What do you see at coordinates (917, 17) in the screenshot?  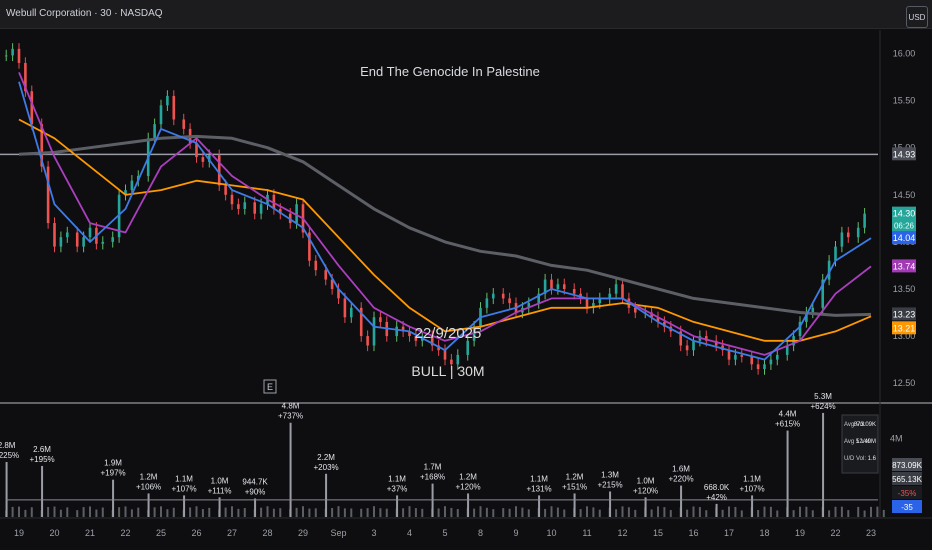 I see `currency-button: USD` at bounding box center [917, 17].